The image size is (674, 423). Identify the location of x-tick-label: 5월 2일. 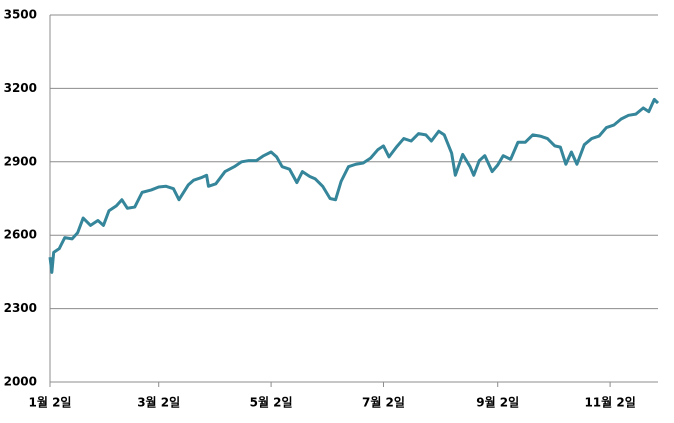
(271, 402).